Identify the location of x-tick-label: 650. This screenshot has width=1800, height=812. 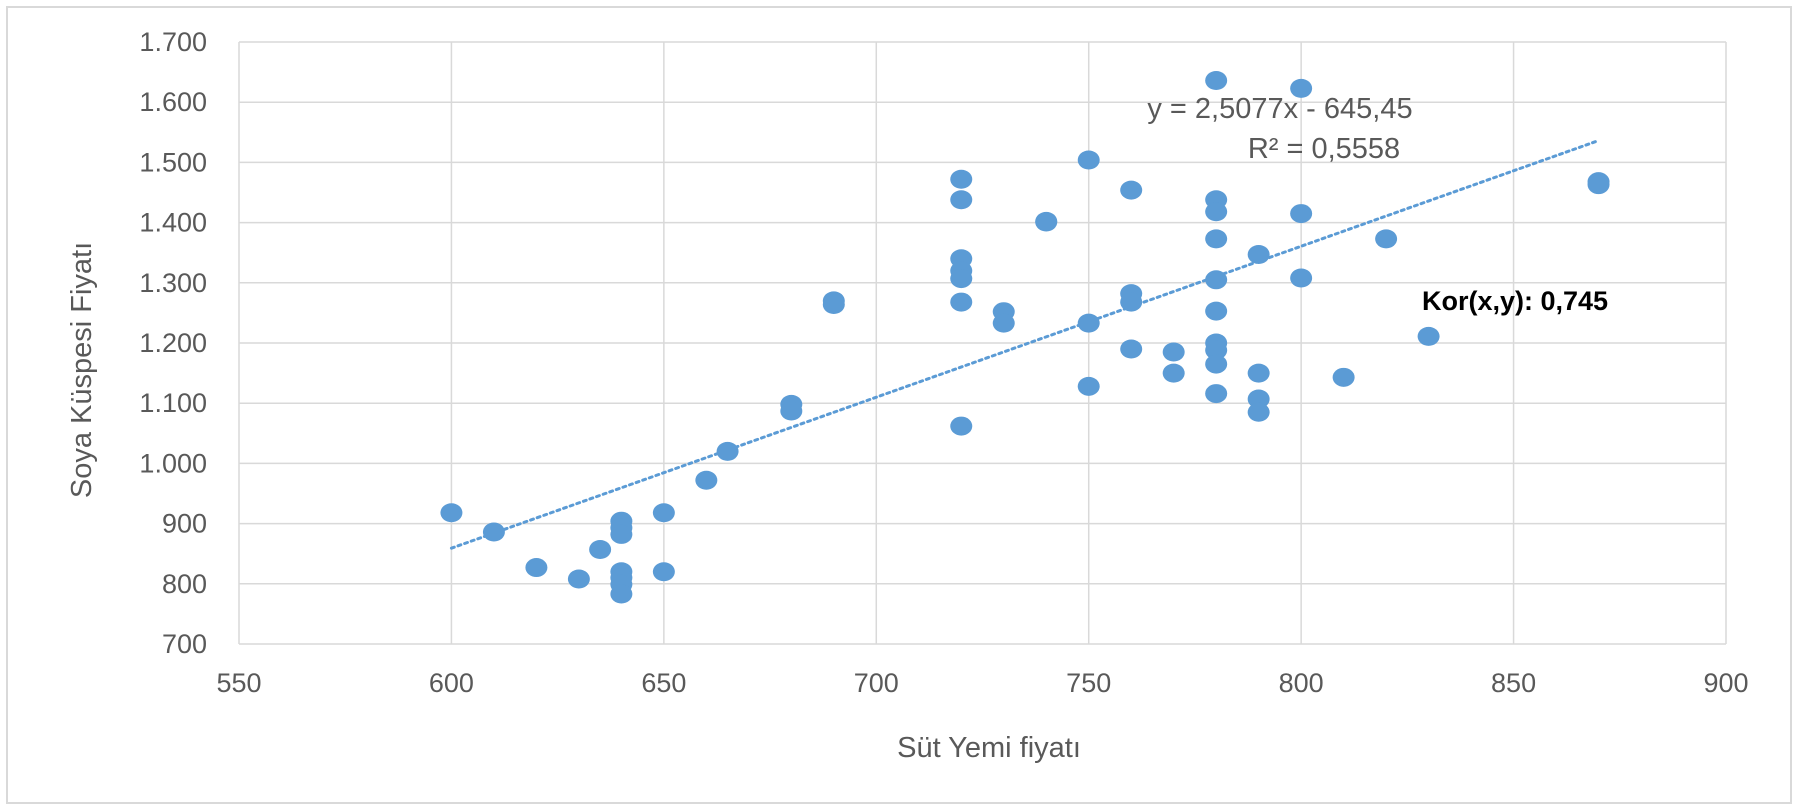
(663, 683).